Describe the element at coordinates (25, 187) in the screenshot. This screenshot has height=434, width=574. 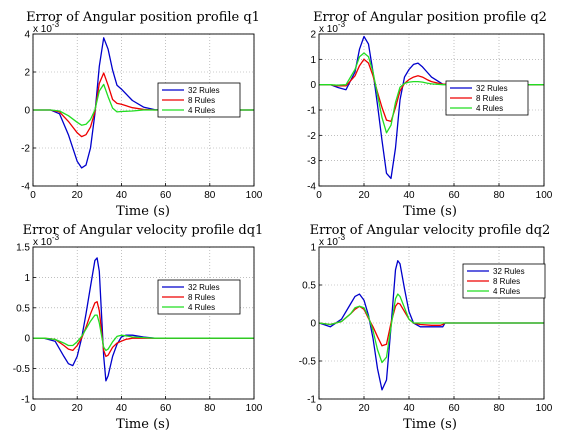
I see `y-tick-label: -4` at that location.